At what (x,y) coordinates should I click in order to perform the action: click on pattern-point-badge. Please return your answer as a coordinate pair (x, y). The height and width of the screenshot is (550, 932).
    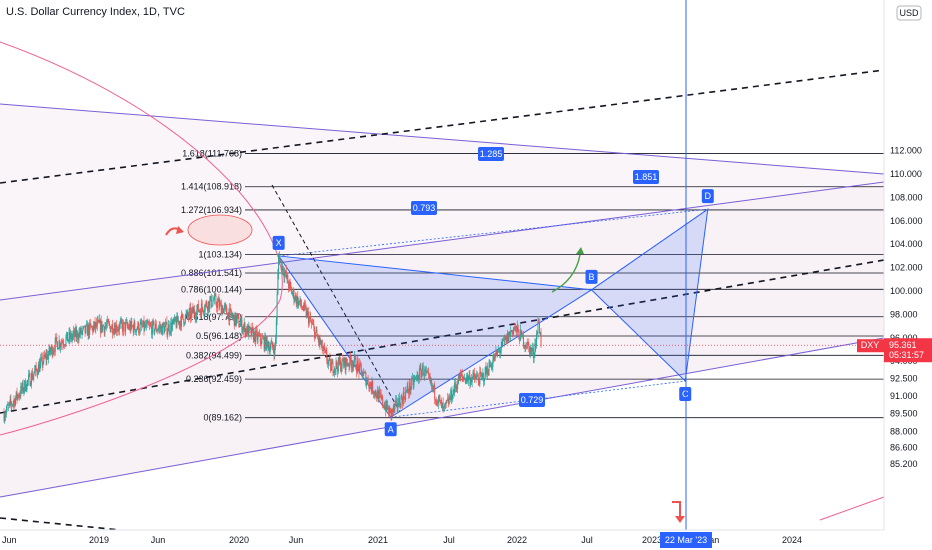
    Looking at the image, I should click on (685, 394).